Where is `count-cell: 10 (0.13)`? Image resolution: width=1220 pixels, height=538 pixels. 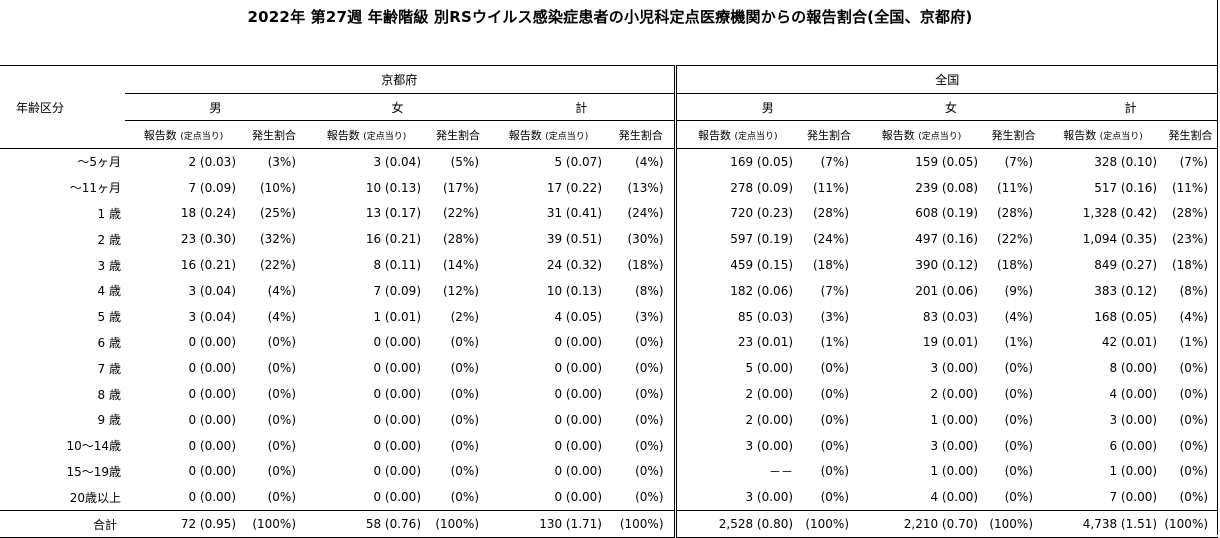
count-cell: 10 (0.13) is located at coordinates (393, 187).